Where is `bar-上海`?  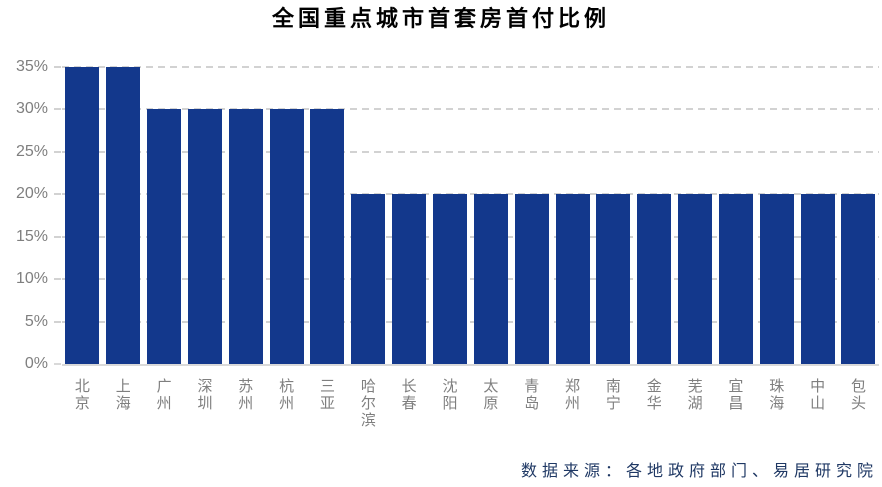
bar-上海 is located at coordinates (123, 215).